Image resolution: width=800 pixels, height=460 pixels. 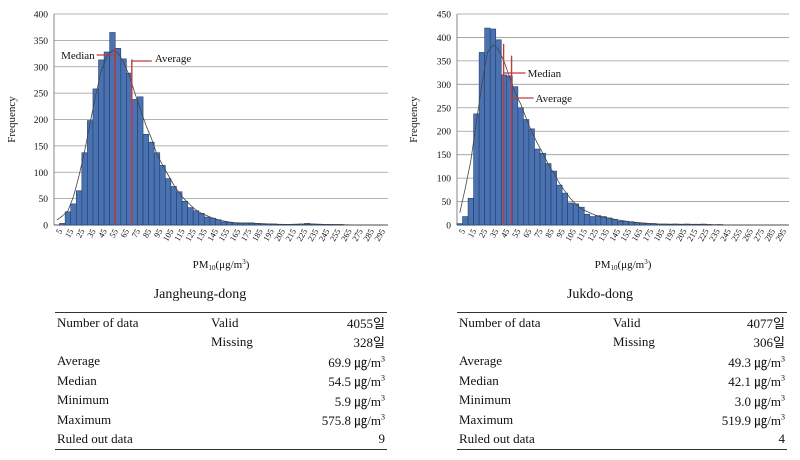 What do you see at coordinates (369, 343) in the screenshot?
I see `stats-cell: 328일` at bounding box center [369, 343].